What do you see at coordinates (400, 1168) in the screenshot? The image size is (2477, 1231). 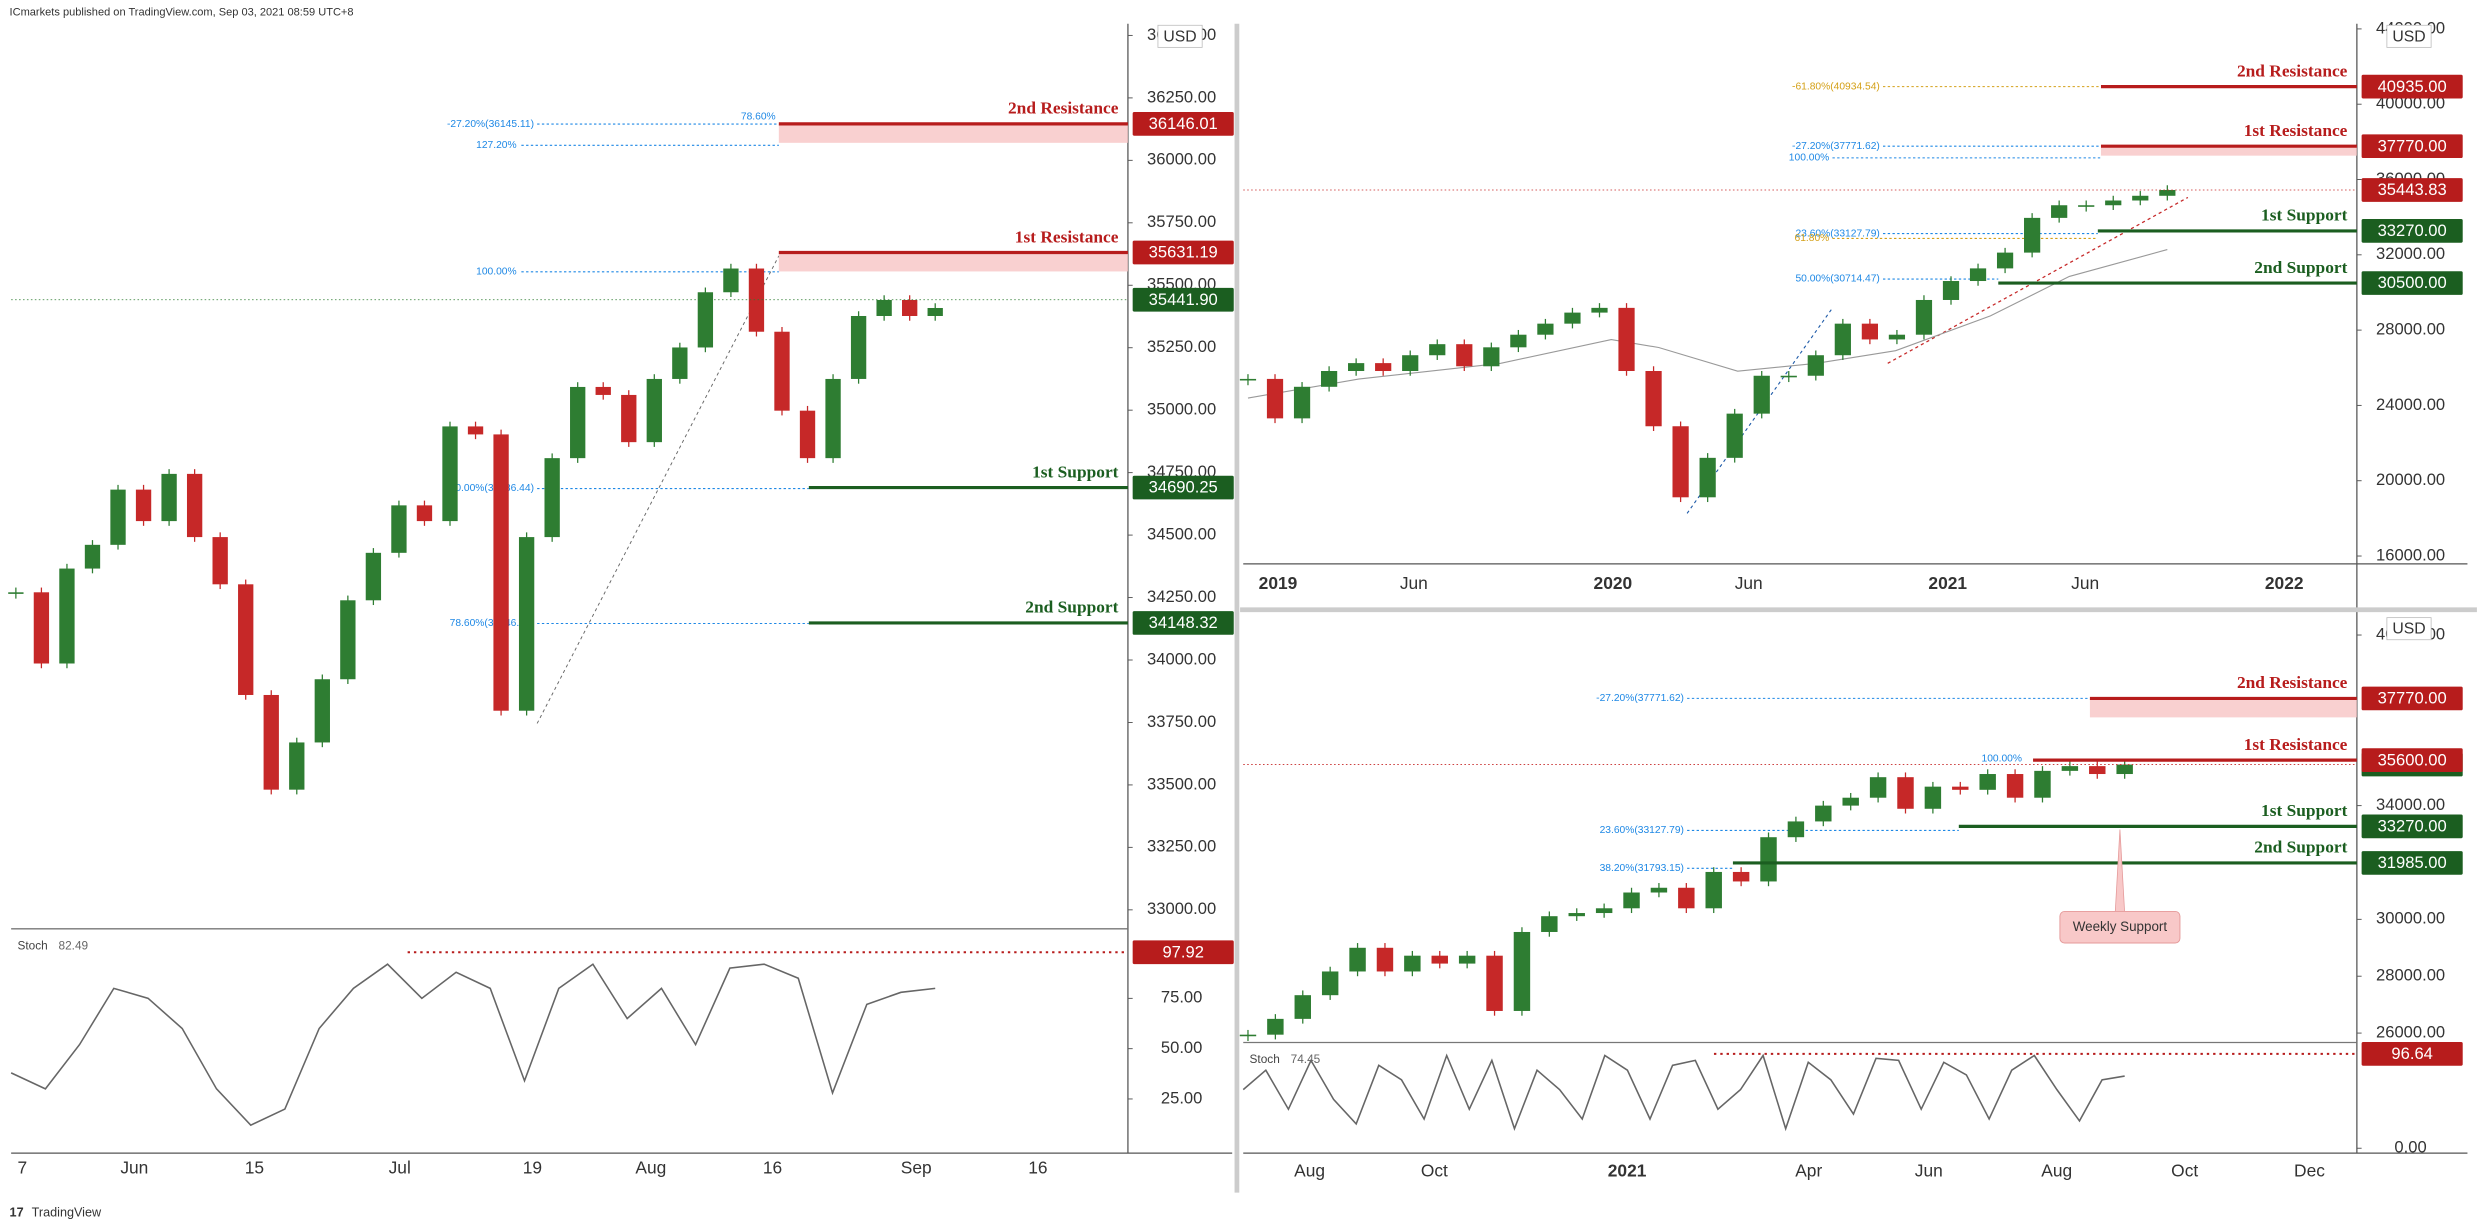 I see `x-tick-label: Jul` at bounding box center [400, 1168].